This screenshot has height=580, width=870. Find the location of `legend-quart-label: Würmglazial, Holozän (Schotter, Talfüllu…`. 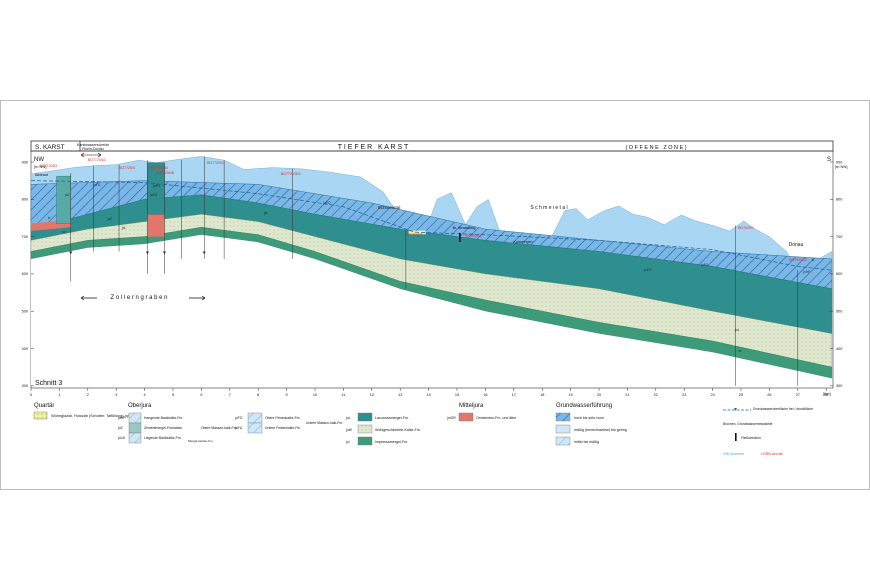

legend-quart-label: Würmglazial, Holozän (Schotter, Talfüllu… is located at coordinates (93, 416).